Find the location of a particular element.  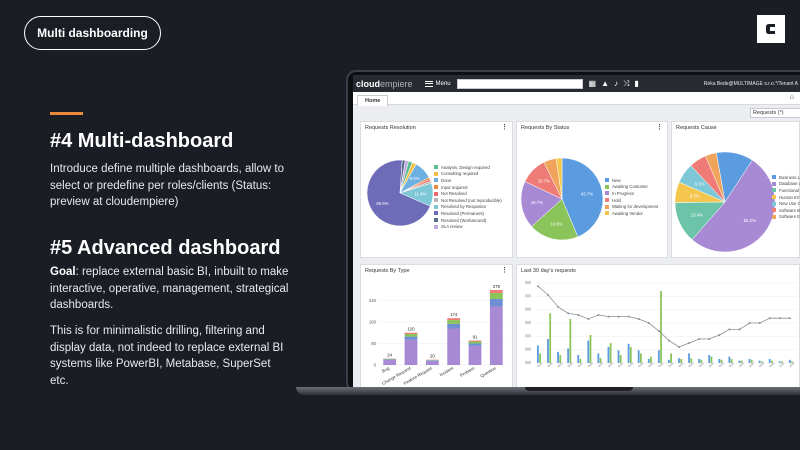

legend-entry: Resolved by Respositor is located at coordinates (468, 207).